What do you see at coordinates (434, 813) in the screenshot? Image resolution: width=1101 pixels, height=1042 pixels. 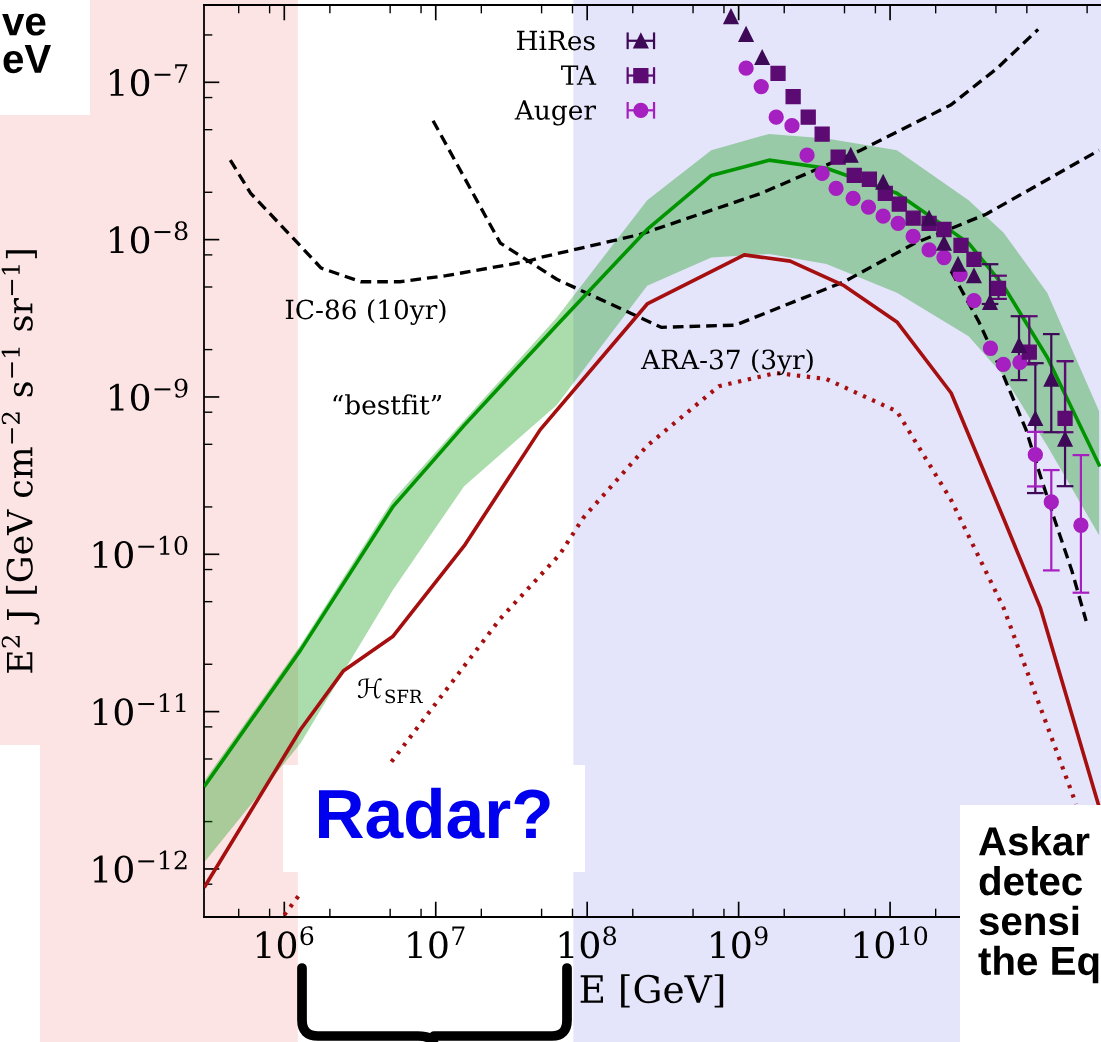 I see `annotation: Radar?` at bounding box center [434, 813].